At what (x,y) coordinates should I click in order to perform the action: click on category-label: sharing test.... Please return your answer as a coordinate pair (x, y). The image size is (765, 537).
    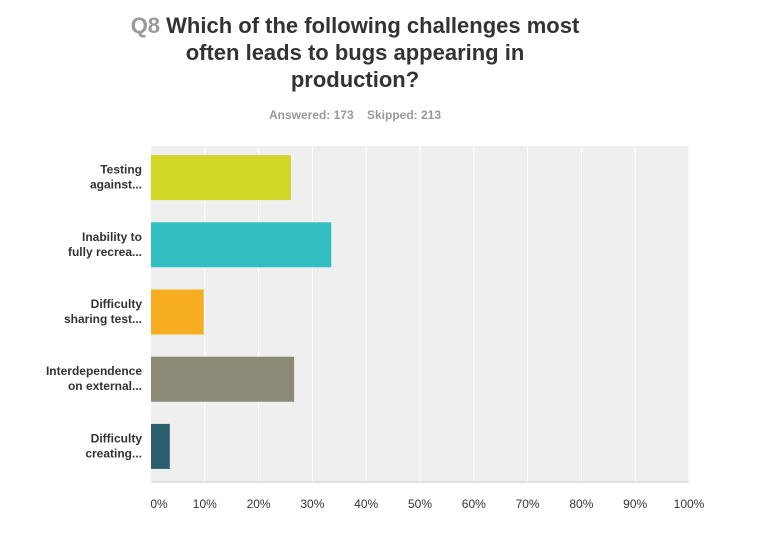
    Looking at the image, I should click on (103, 319).